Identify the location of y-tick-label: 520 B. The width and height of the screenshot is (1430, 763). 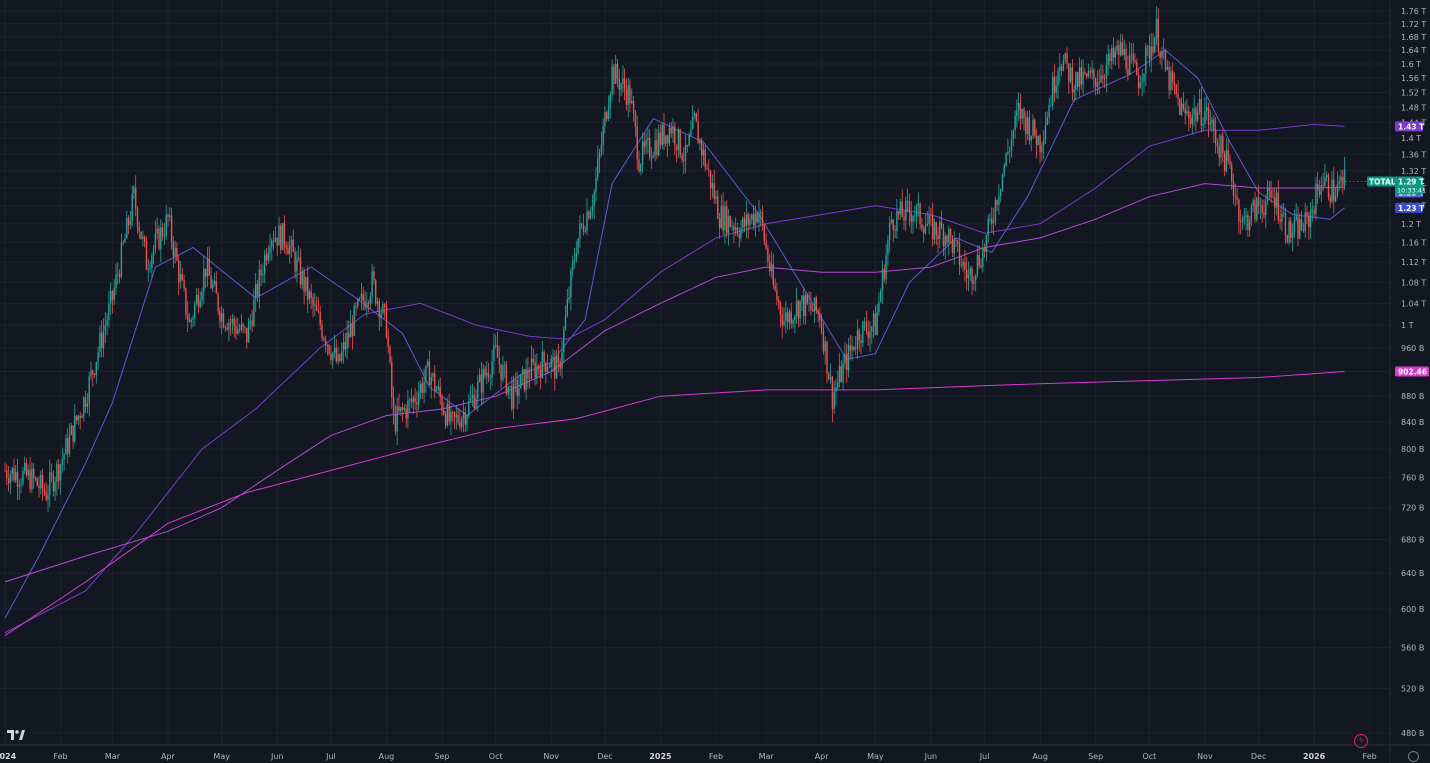
(1412, 689).